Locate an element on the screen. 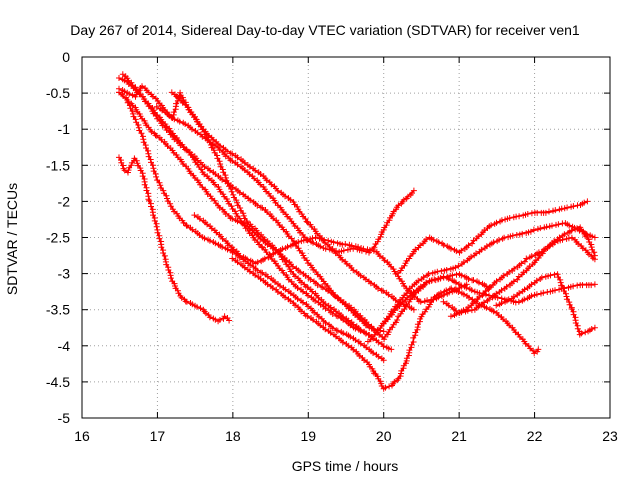  x-tick-label: 18 is located at coordinates (233, 436).